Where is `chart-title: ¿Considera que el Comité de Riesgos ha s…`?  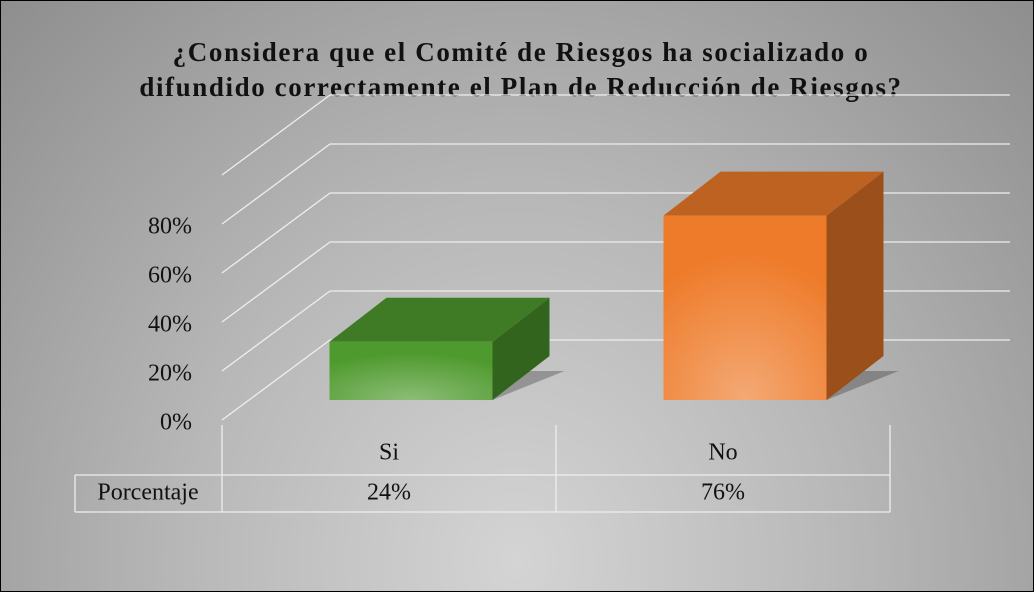 chart-title: ¿Considera que el Comité de Riesgos ha s… is located at coordinates (521, 69).